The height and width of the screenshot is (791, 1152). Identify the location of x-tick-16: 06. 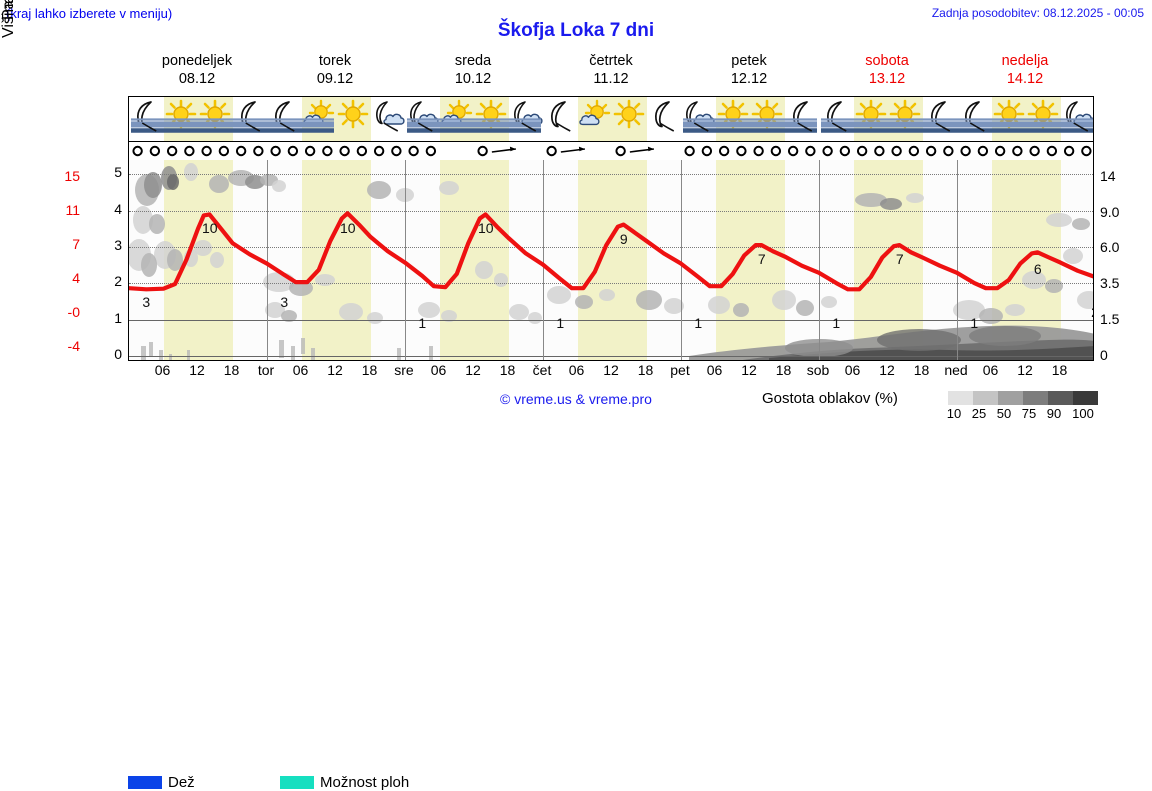
(714, 370).